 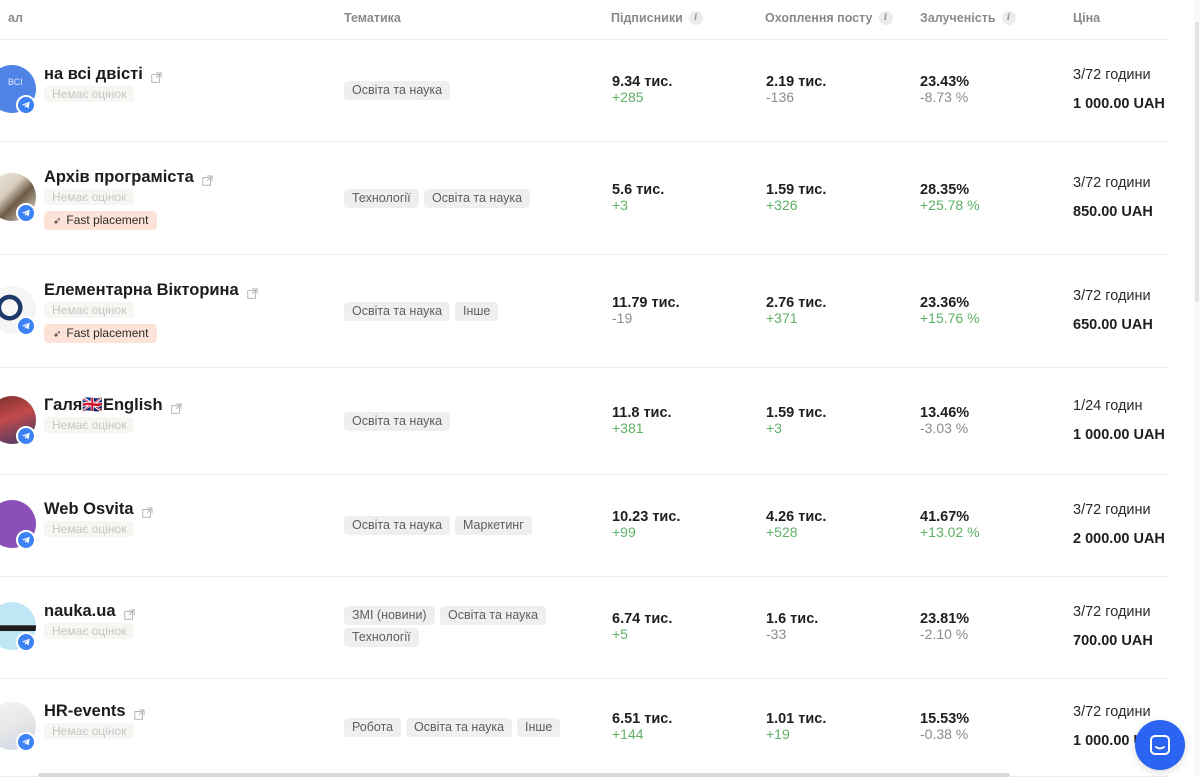 I want to click on channel-name: nauka.ua, so click(x=89, y=611).